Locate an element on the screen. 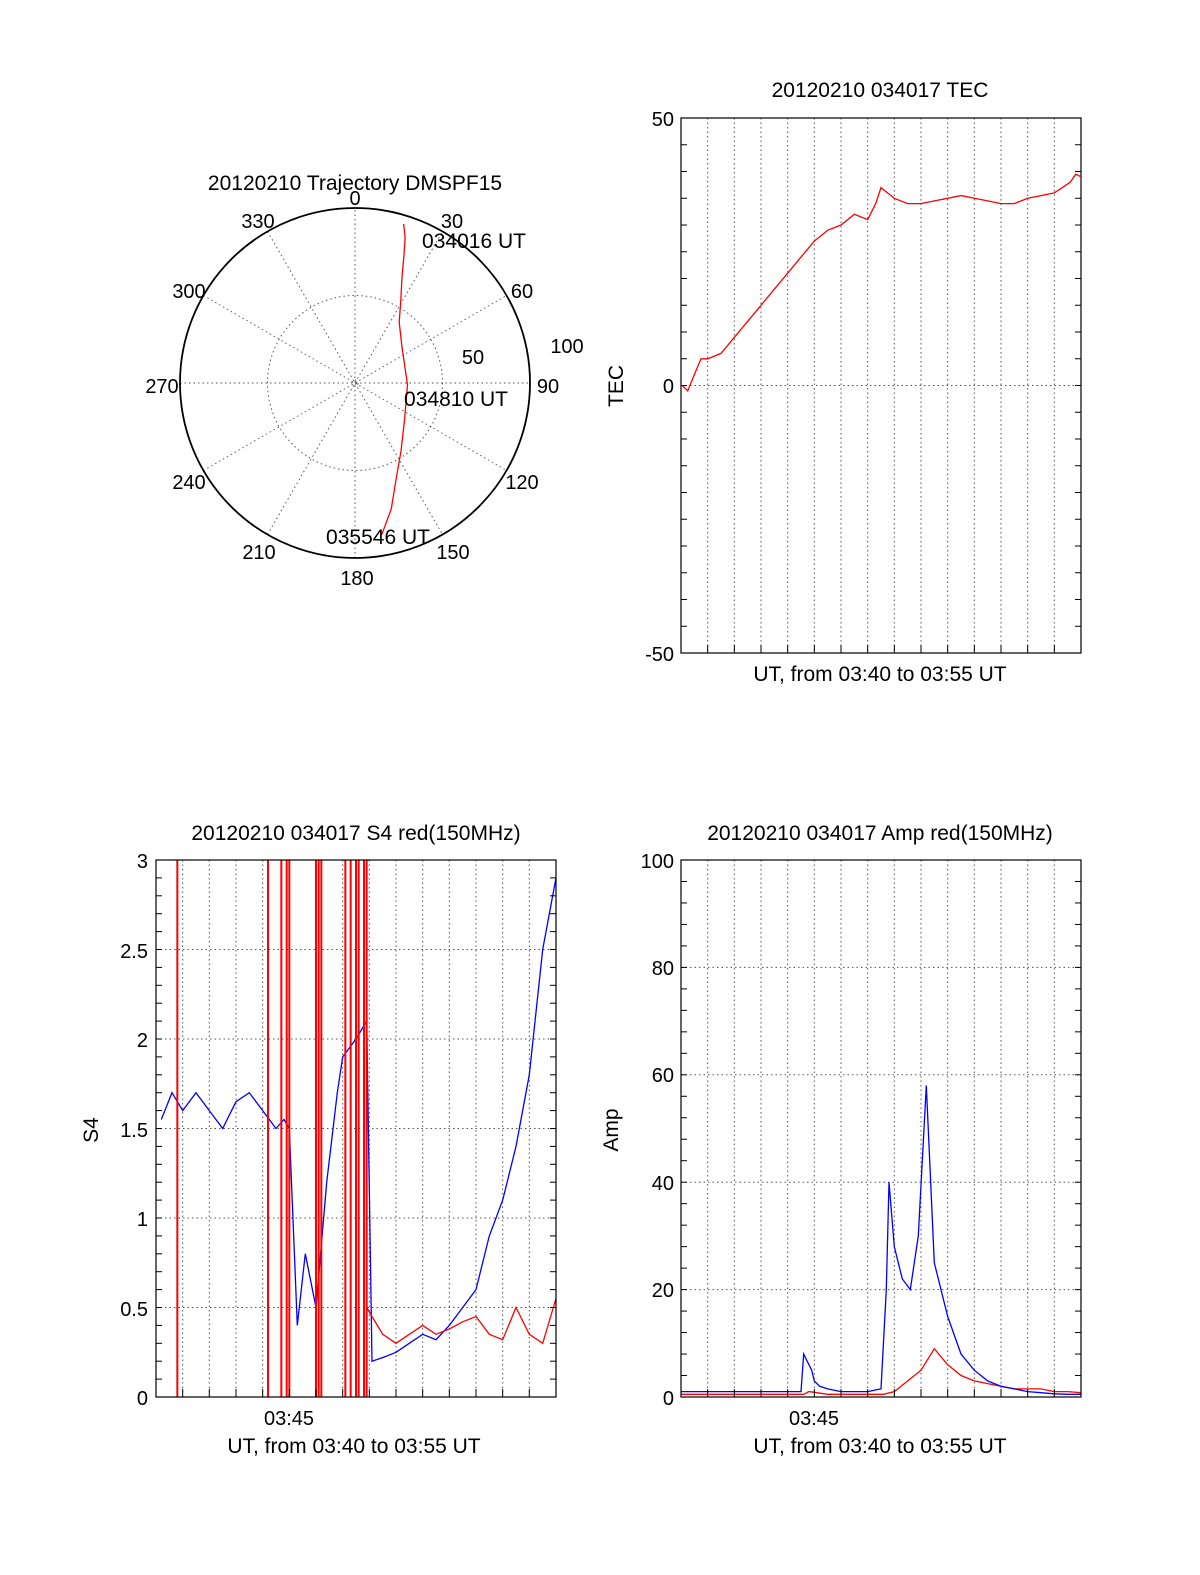  tec-ytick-neg50: -50 is located at coordinates (659, 655).